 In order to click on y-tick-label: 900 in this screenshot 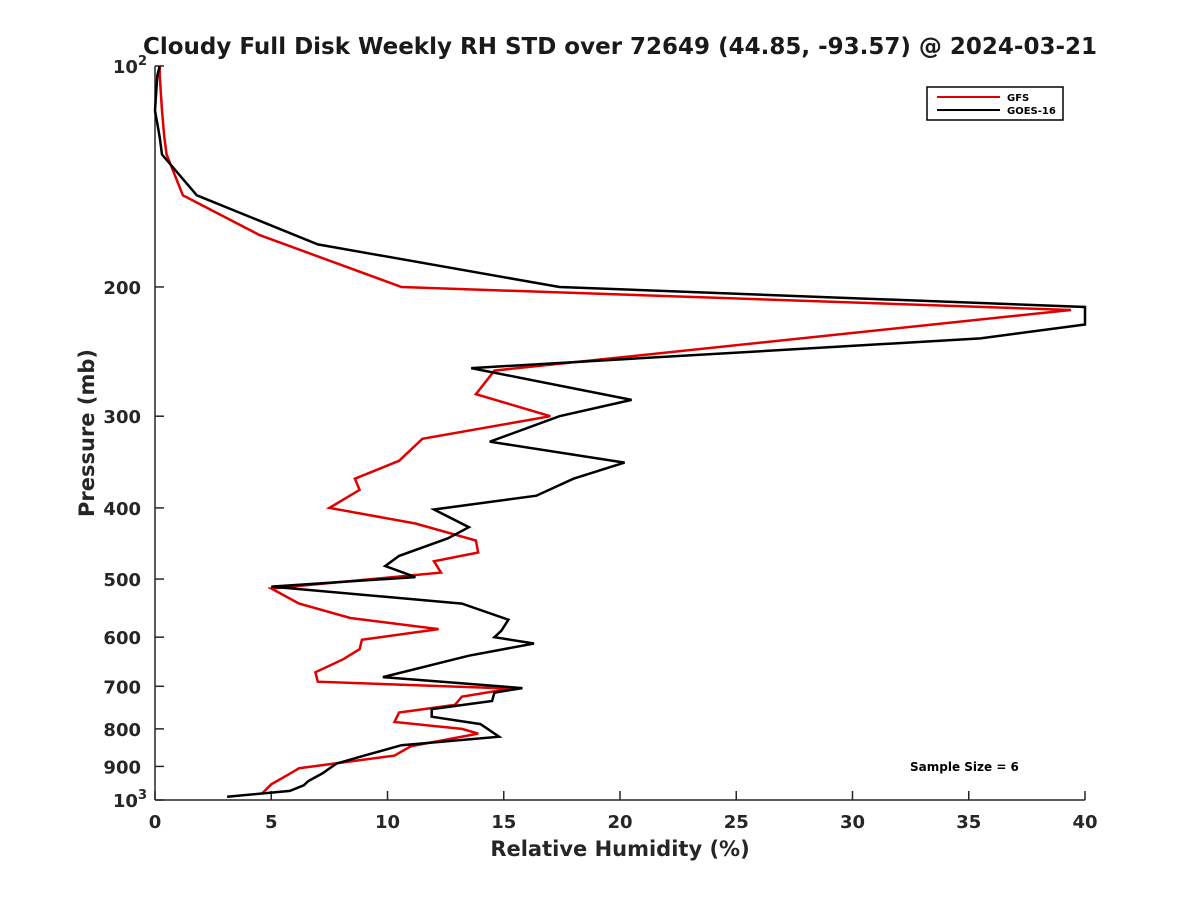, I will do `click(122, 767)`.